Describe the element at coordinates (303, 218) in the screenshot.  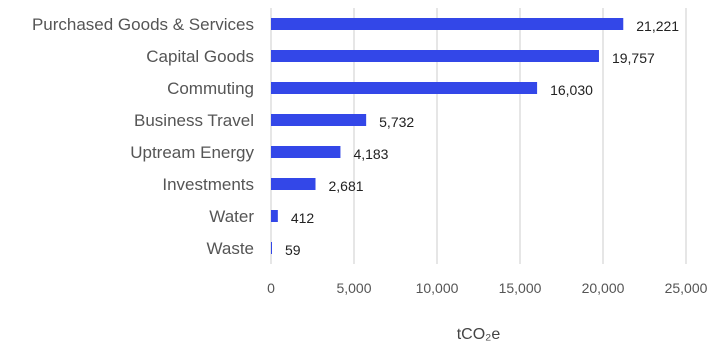
I see `value-label: 412` at that location.